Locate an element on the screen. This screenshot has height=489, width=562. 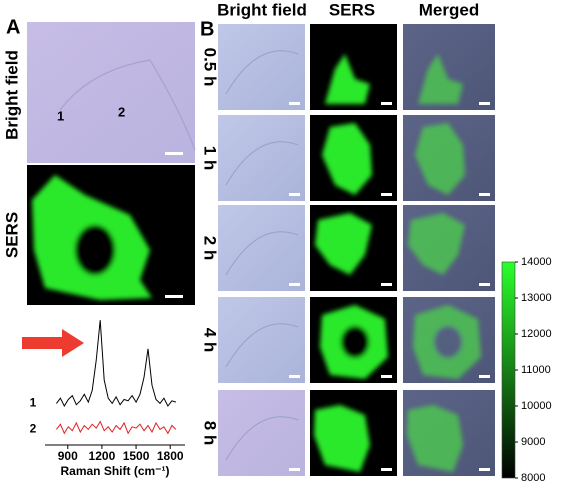
cell-label: 1 is located at coordinates (60, 115).